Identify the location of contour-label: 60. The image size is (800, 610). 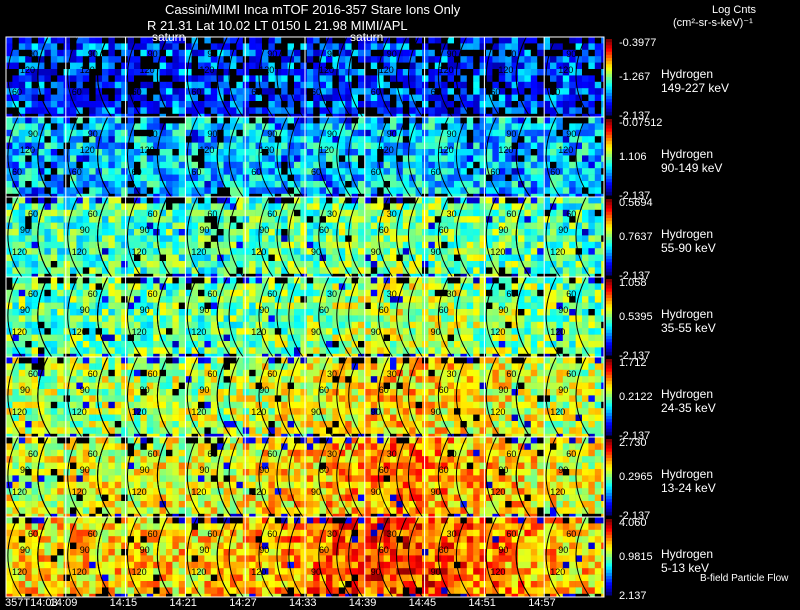
(77, 92).